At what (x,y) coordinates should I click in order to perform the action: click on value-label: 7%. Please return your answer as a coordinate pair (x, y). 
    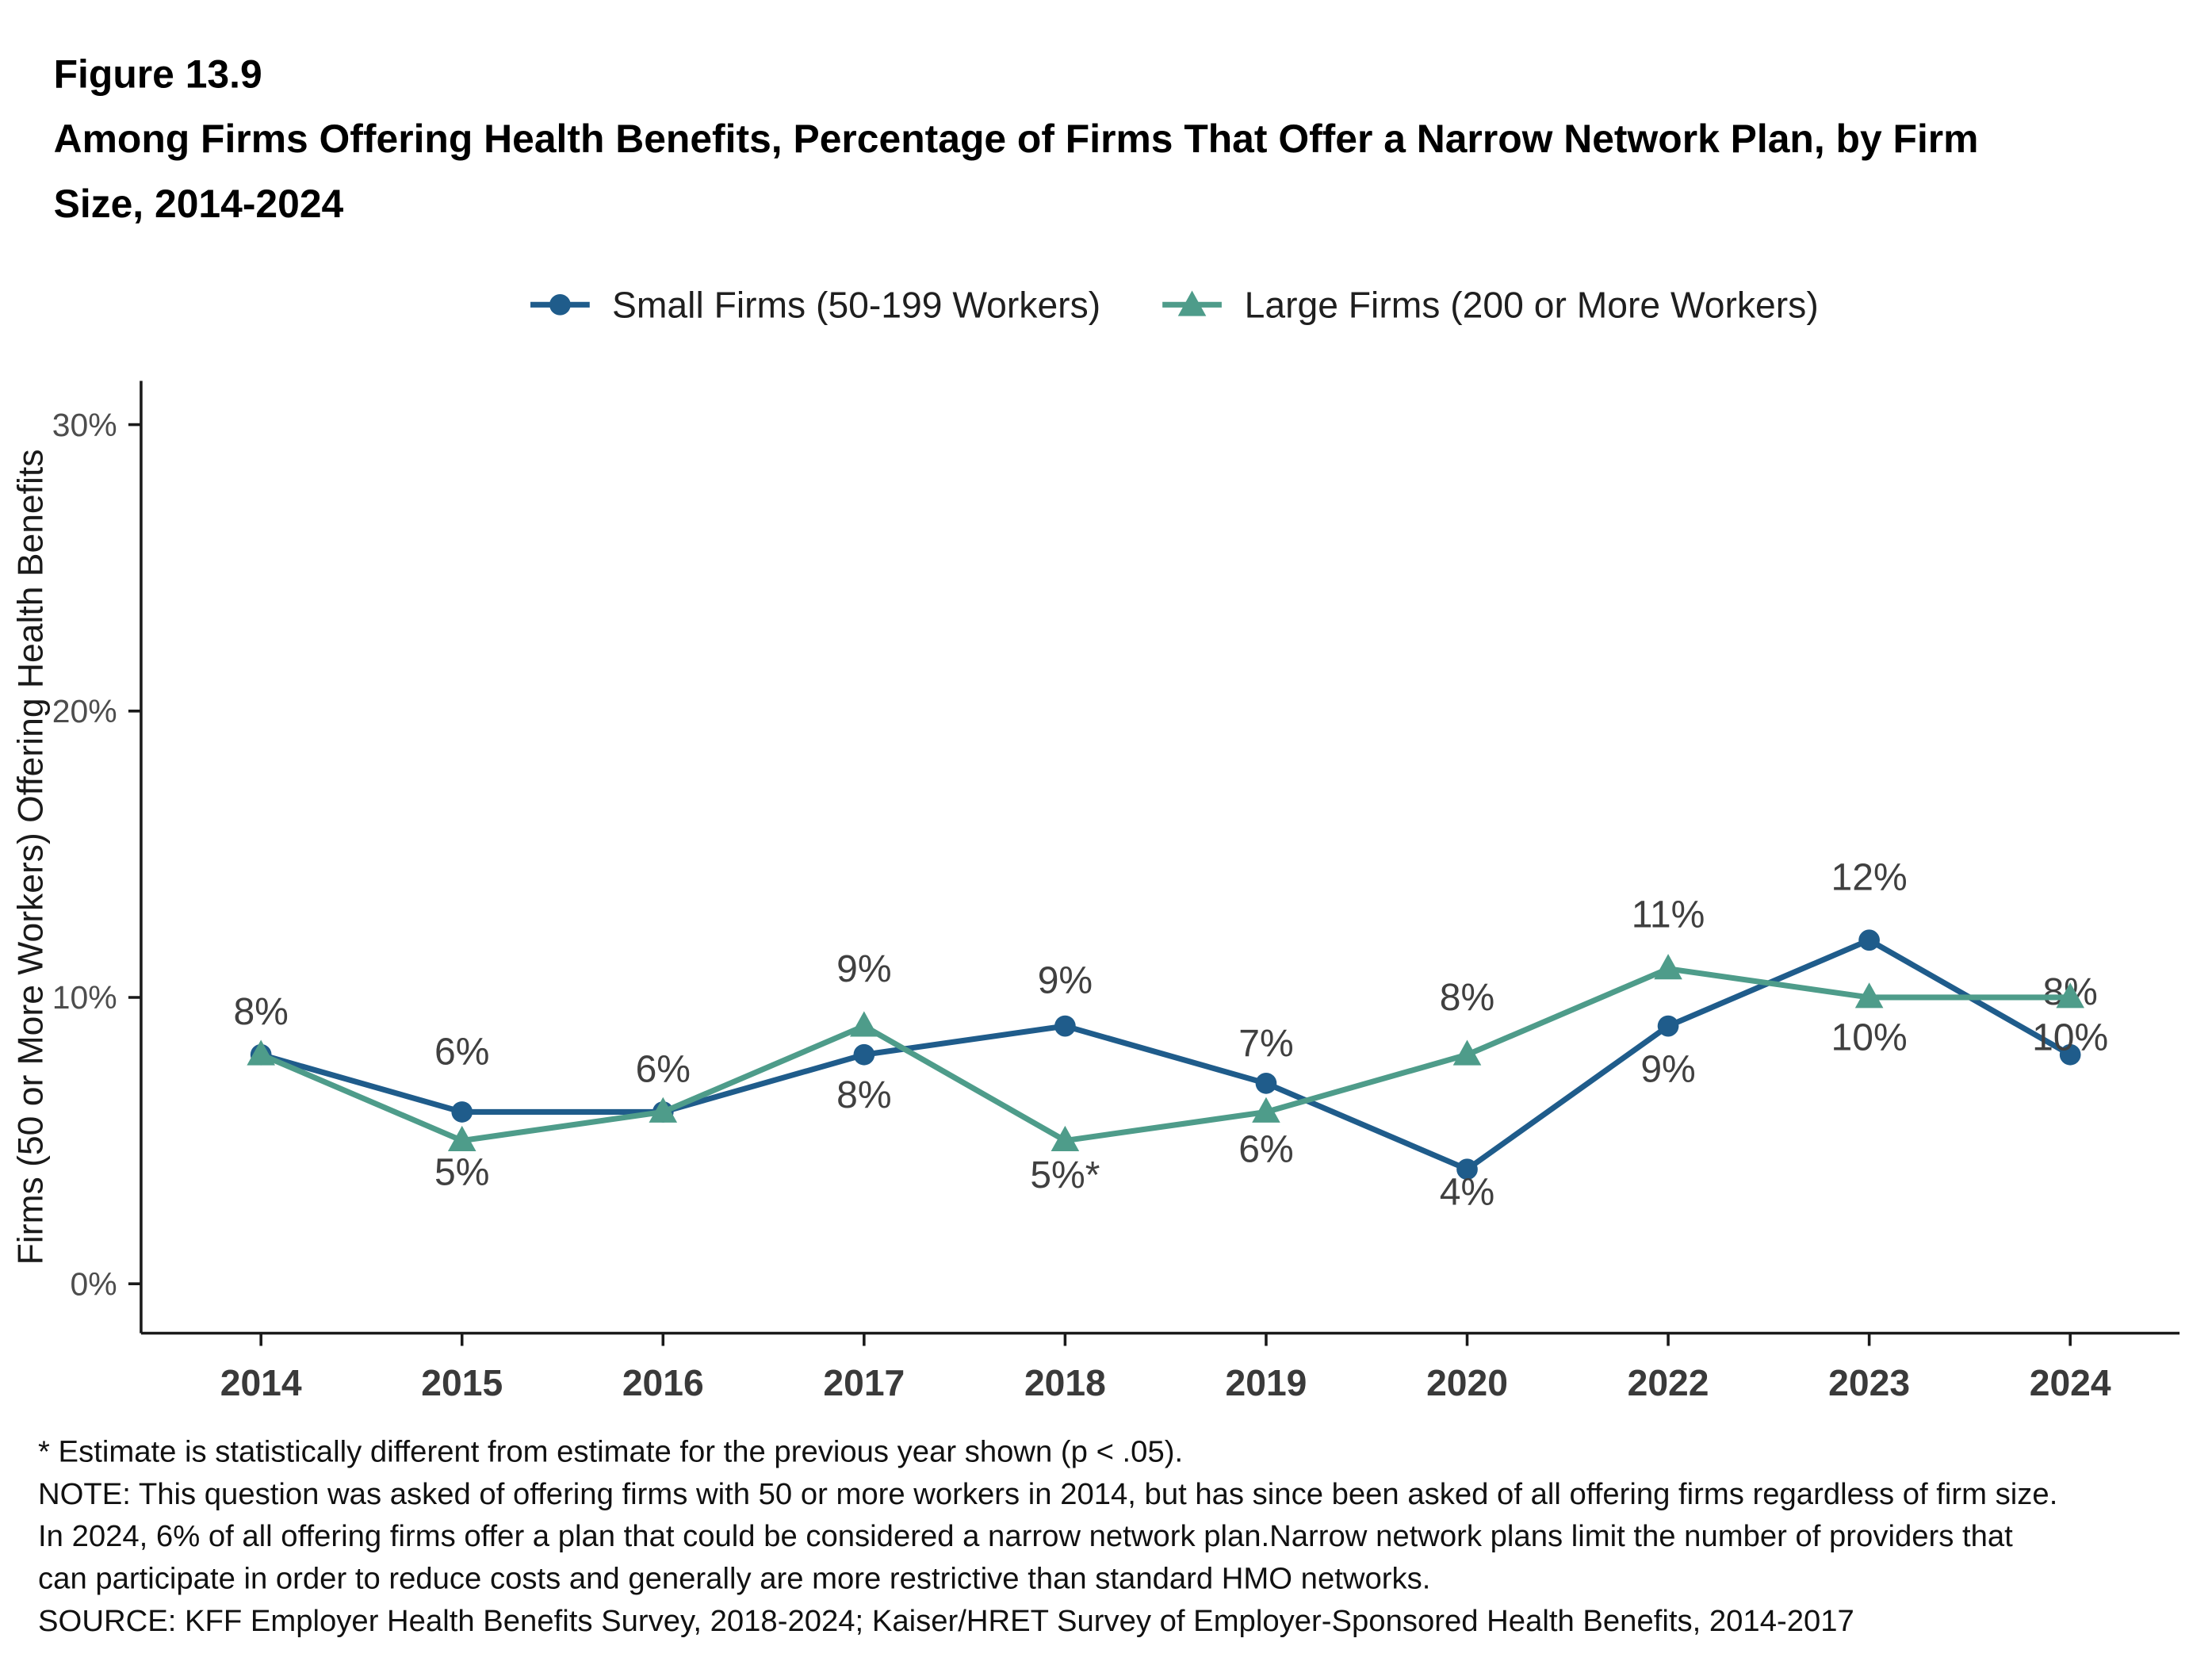
    Looking at the image, I should click on (1265, 1044).